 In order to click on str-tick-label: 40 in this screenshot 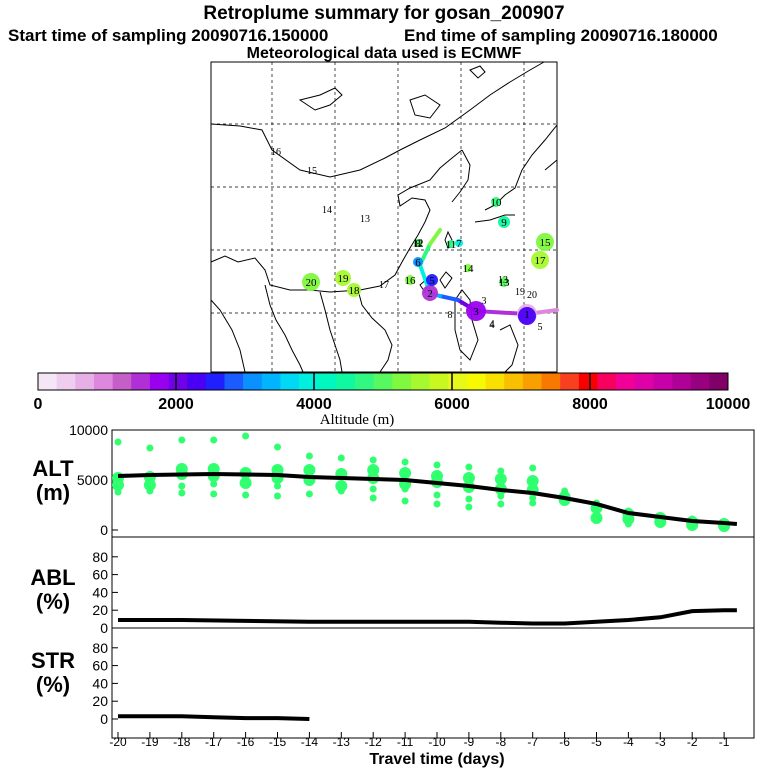, I will do `click(100, 683)`.